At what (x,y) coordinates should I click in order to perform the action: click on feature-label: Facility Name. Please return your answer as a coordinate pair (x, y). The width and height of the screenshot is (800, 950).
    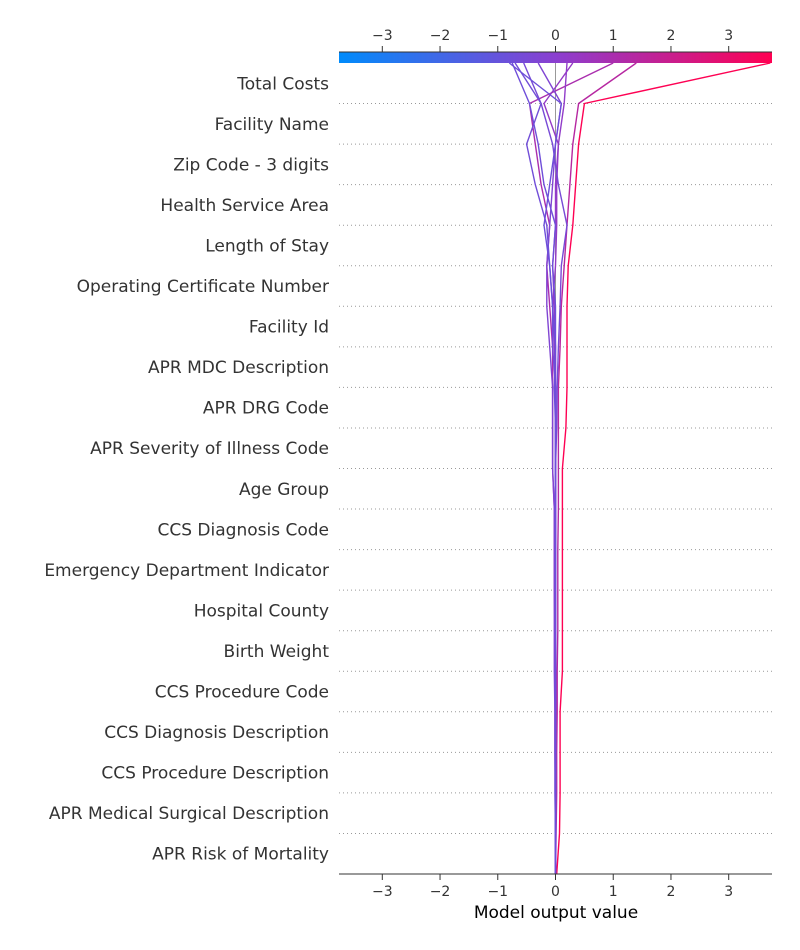
    Looking at the image, I should click on (272, 125).